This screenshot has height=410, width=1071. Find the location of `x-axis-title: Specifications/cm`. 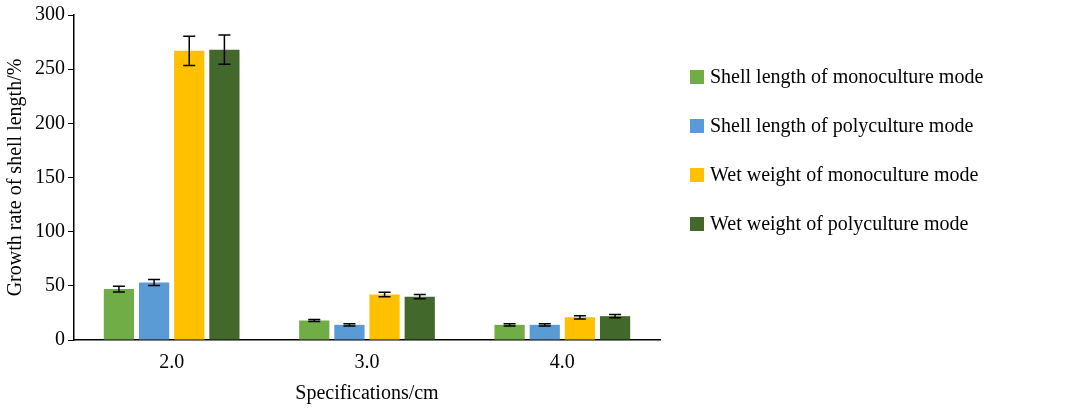

x-axis-title: Specifications/cm is located at coordinates (367, 393).